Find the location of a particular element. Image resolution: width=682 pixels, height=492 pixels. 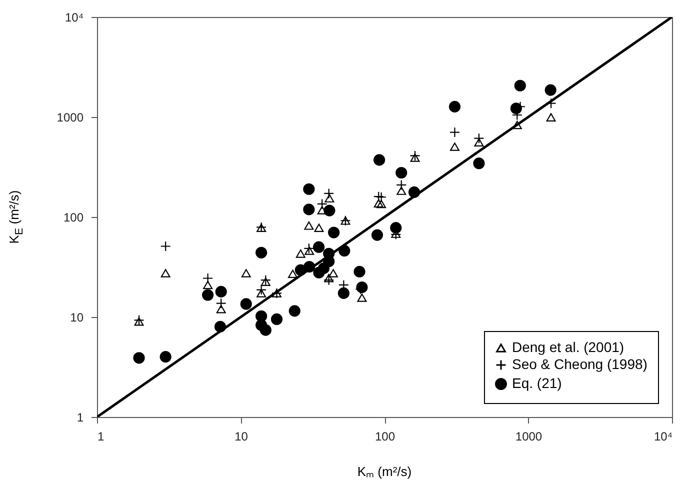

y-tick-label: 10 is located at coordinates (77, 317).